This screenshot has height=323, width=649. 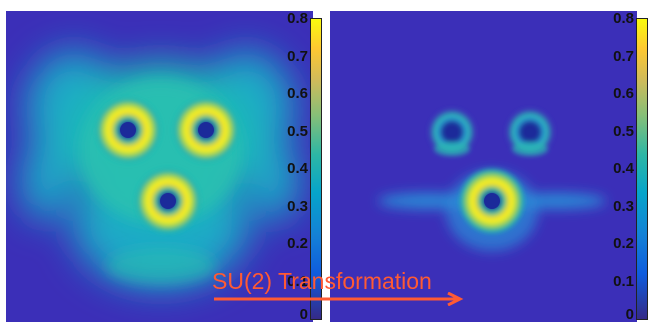 I want to click on right-arrow-icon, so click(x=339, y=299).